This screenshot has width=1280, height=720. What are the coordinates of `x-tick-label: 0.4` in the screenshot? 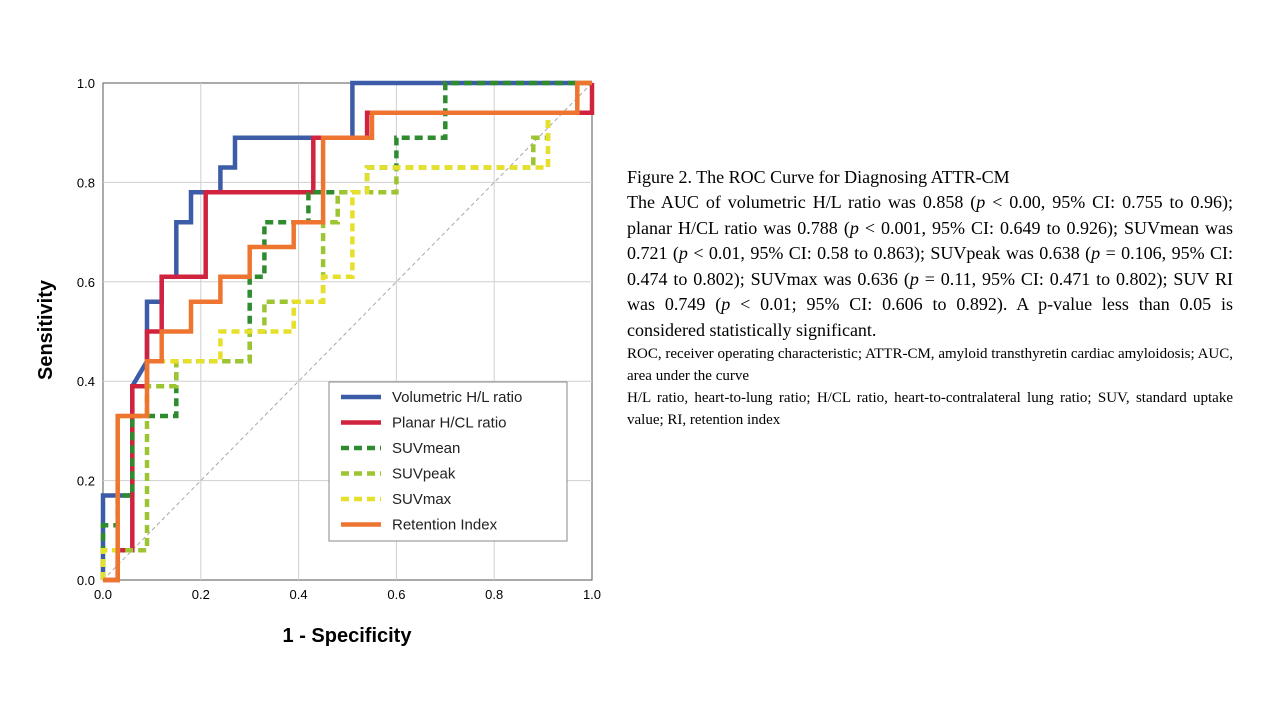 It's located at (299, 594).